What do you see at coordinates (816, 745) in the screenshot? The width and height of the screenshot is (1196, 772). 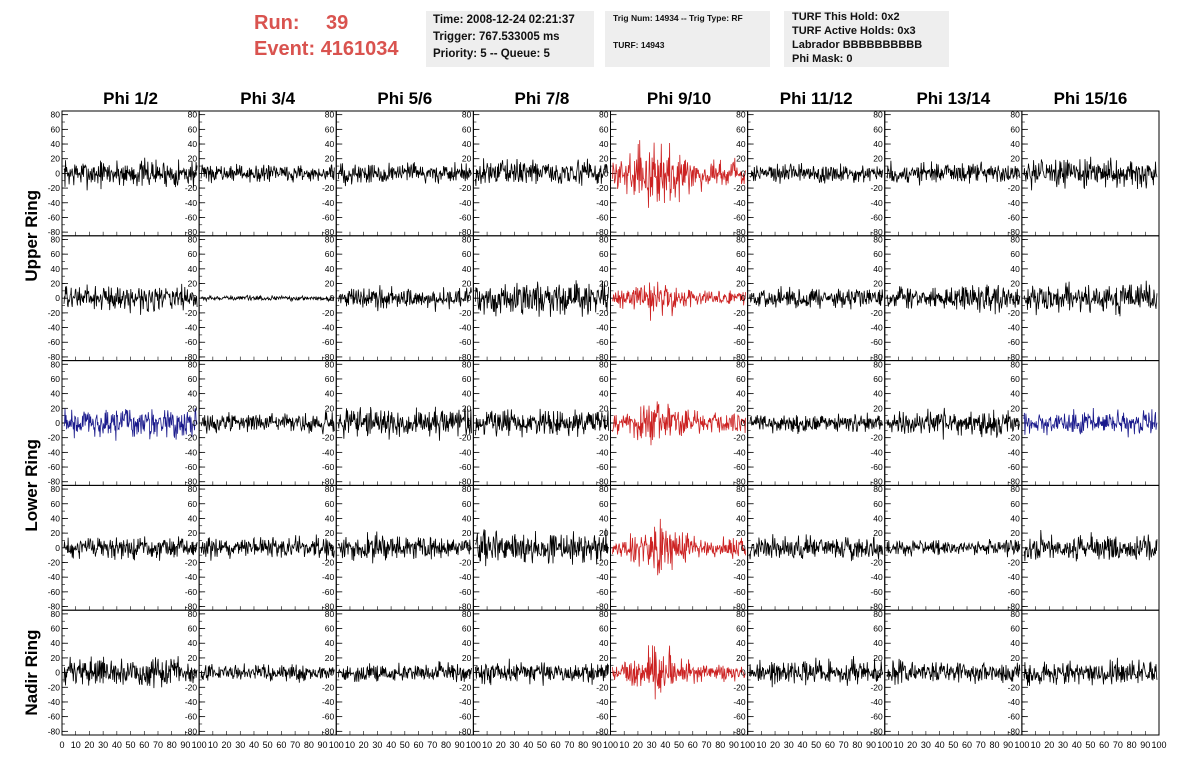 I see `x-tick-label: 50` at bounding box center [816, 745].